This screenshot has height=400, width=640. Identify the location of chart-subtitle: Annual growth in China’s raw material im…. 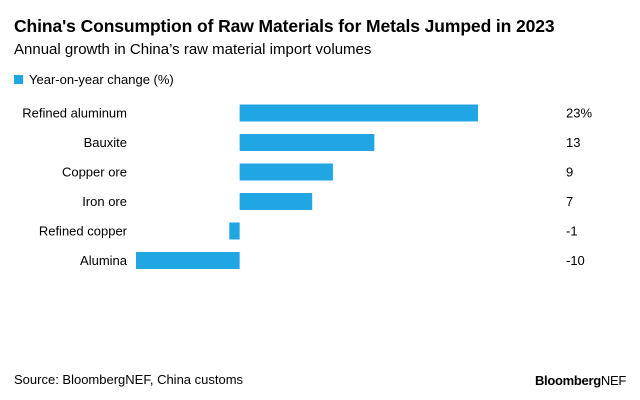
(193, 49).